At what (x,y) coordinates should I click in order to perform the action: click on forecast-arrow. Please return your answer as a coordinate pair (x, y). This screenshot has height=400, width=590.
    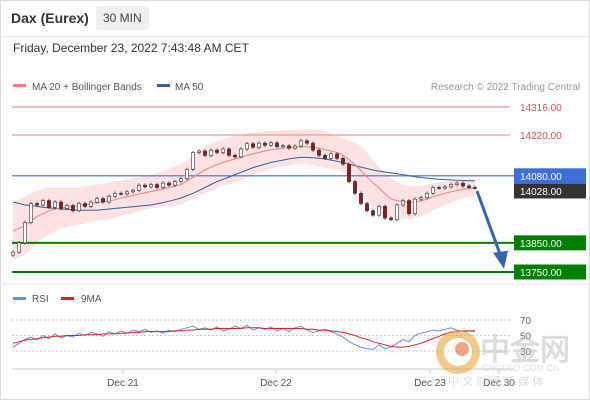
    Looking at the image, I should click on (491, 229).